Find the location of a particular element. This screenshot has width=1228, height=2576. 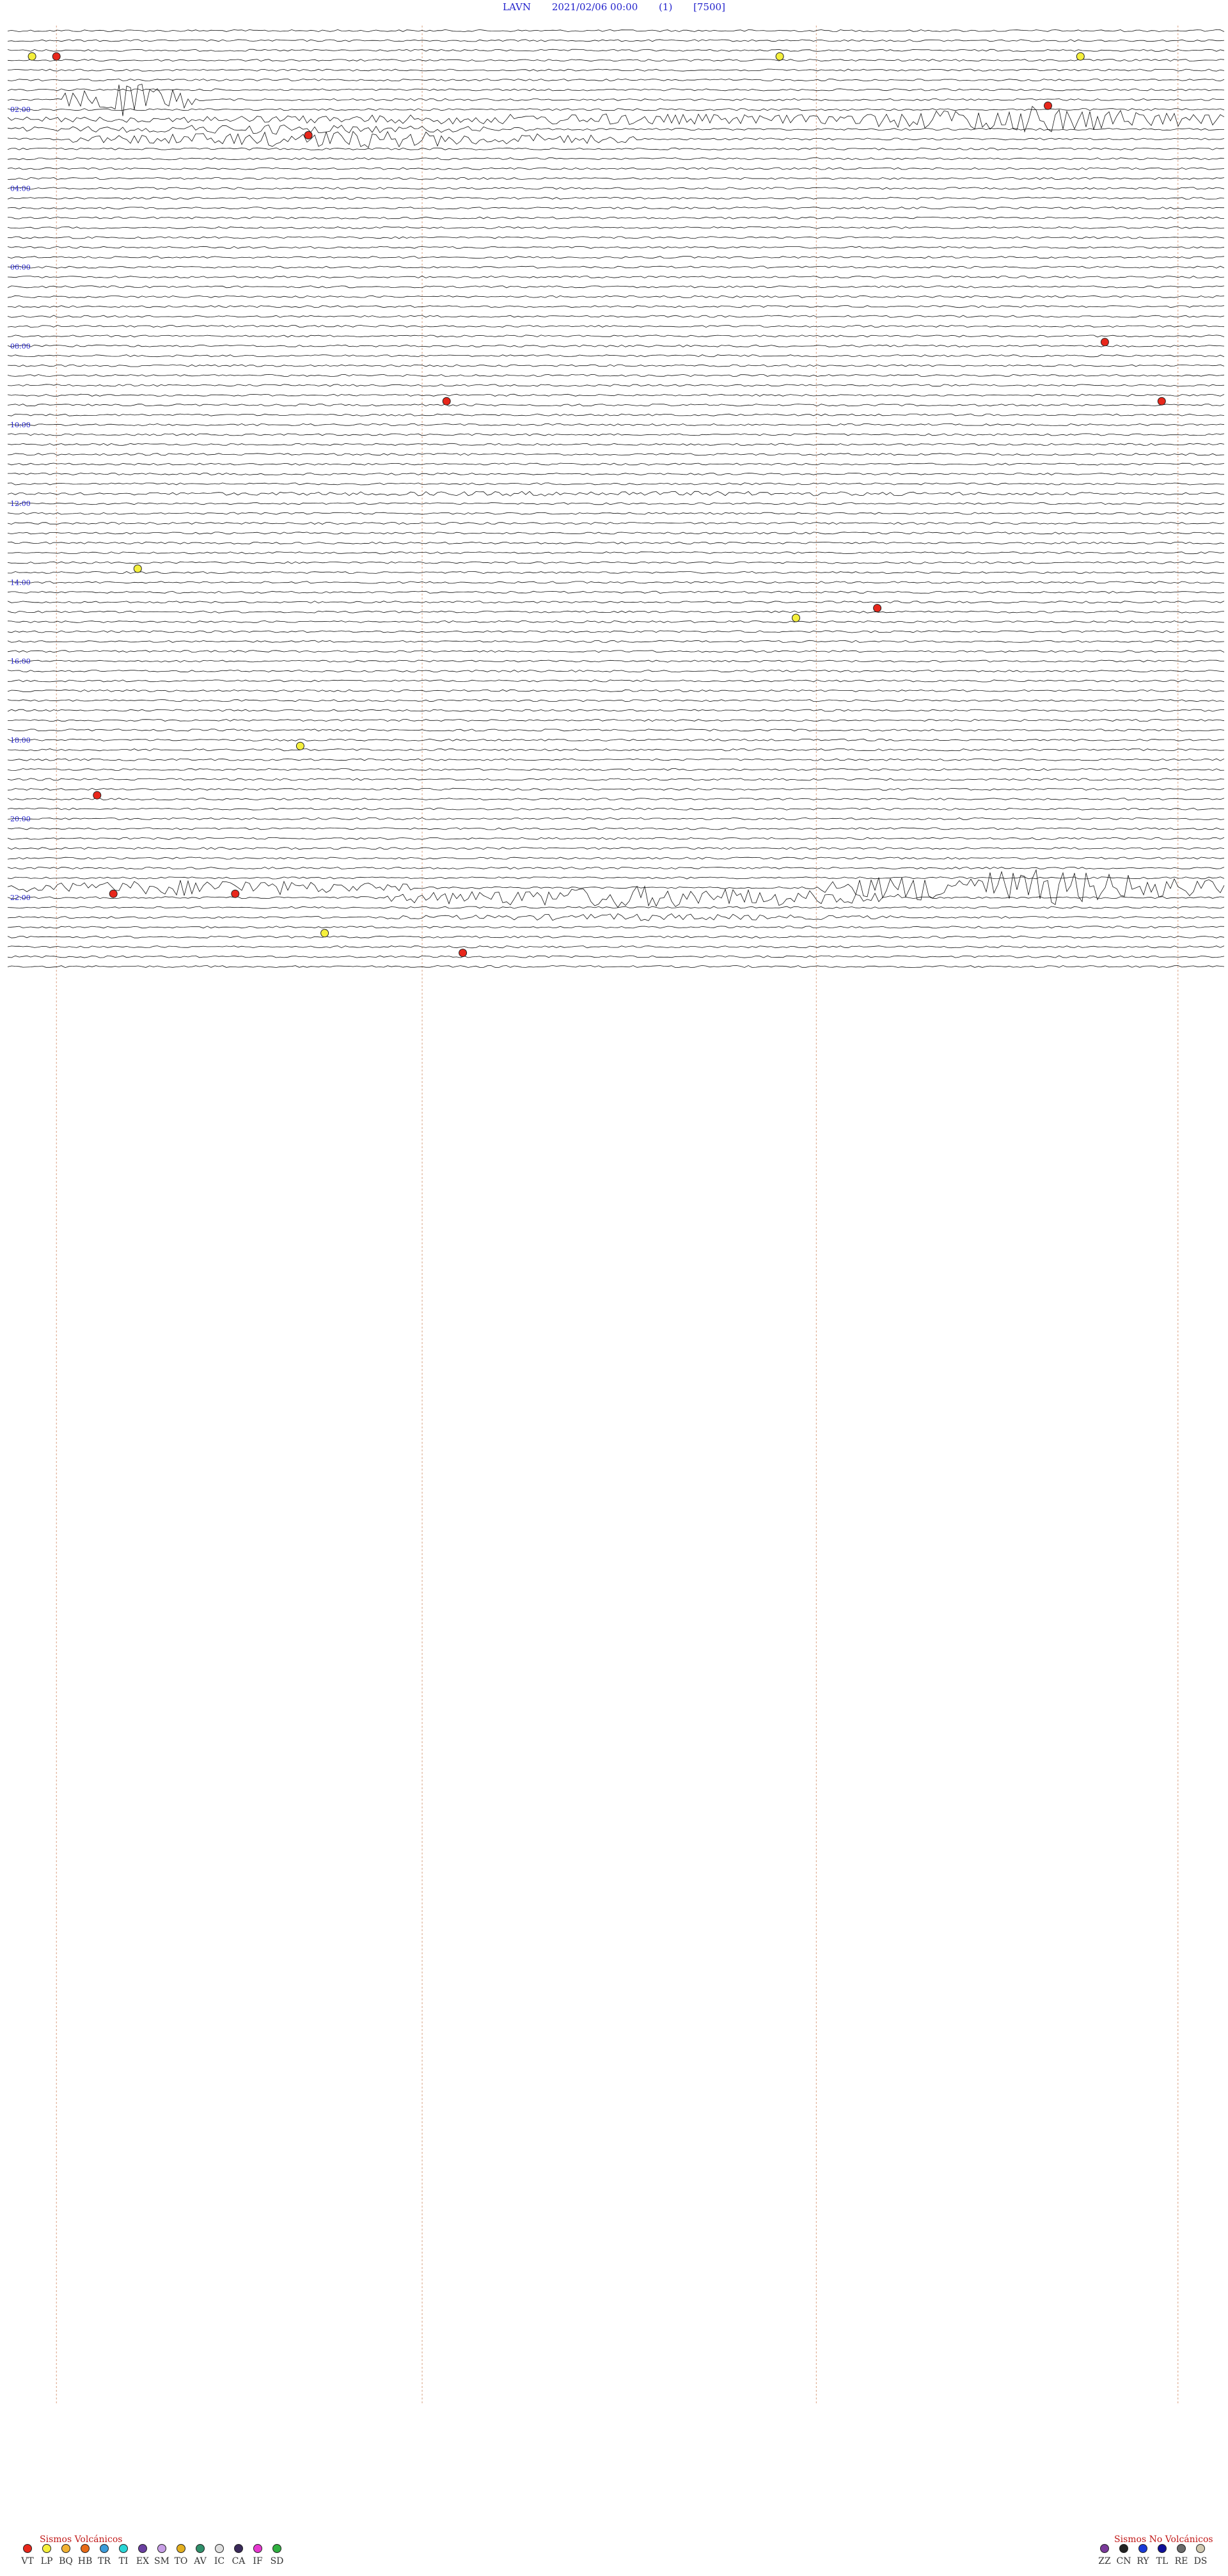

hour-label: 18:00 is located at coordinates (20, 740).